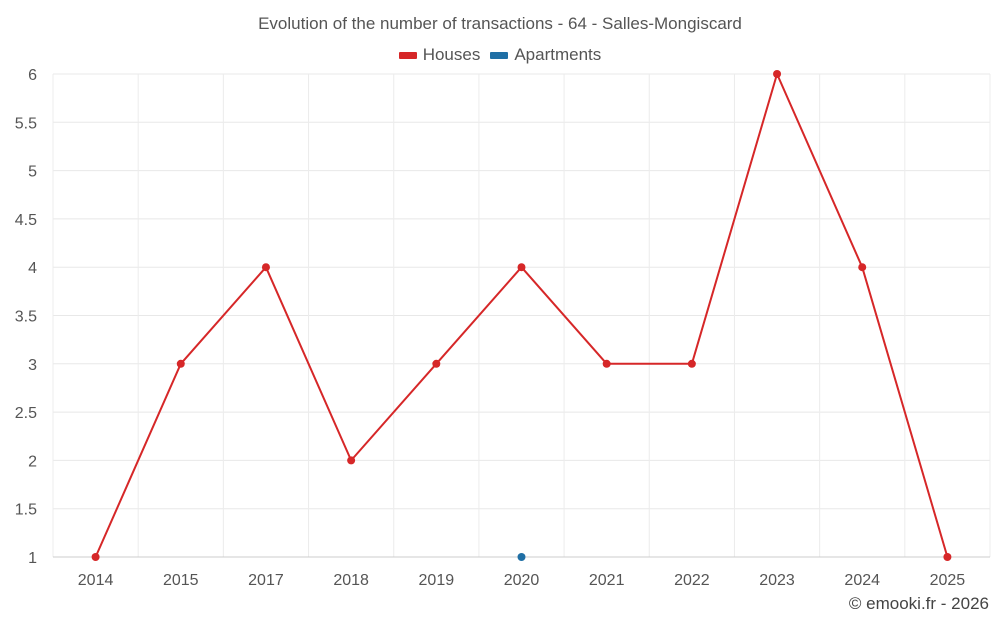  What do you see at coordinates (96, 580) in the screenshot?
I see `x-tick-label: 2014` at bounding box center [96, 580].